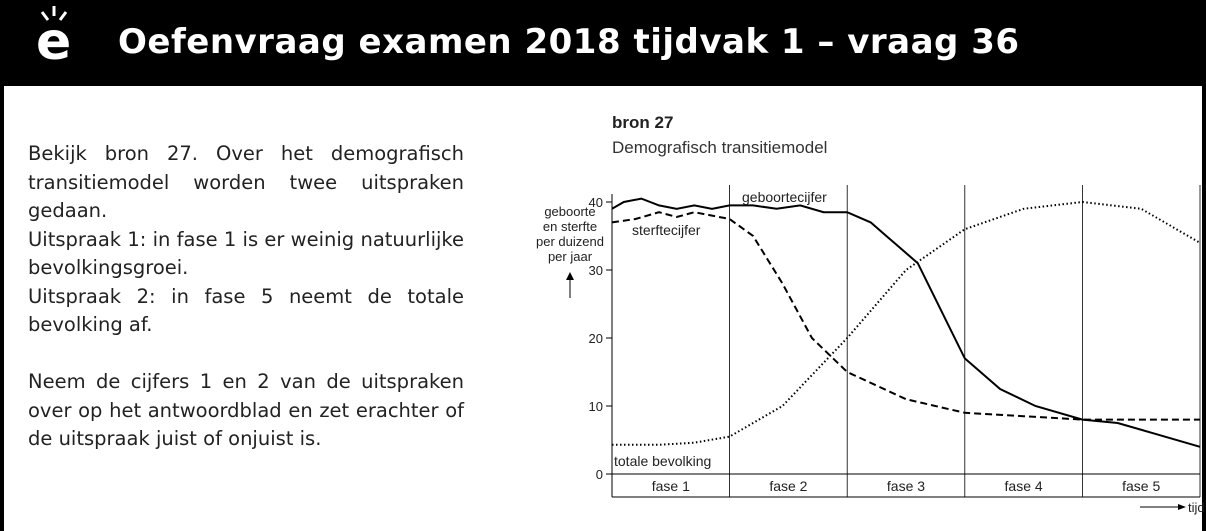 This screenshot has height=531, width=1206. What do you see at coordinates (596, 406) in the screenshot?
I see `y-tick-label: 10` at bounding box center [596, 406].